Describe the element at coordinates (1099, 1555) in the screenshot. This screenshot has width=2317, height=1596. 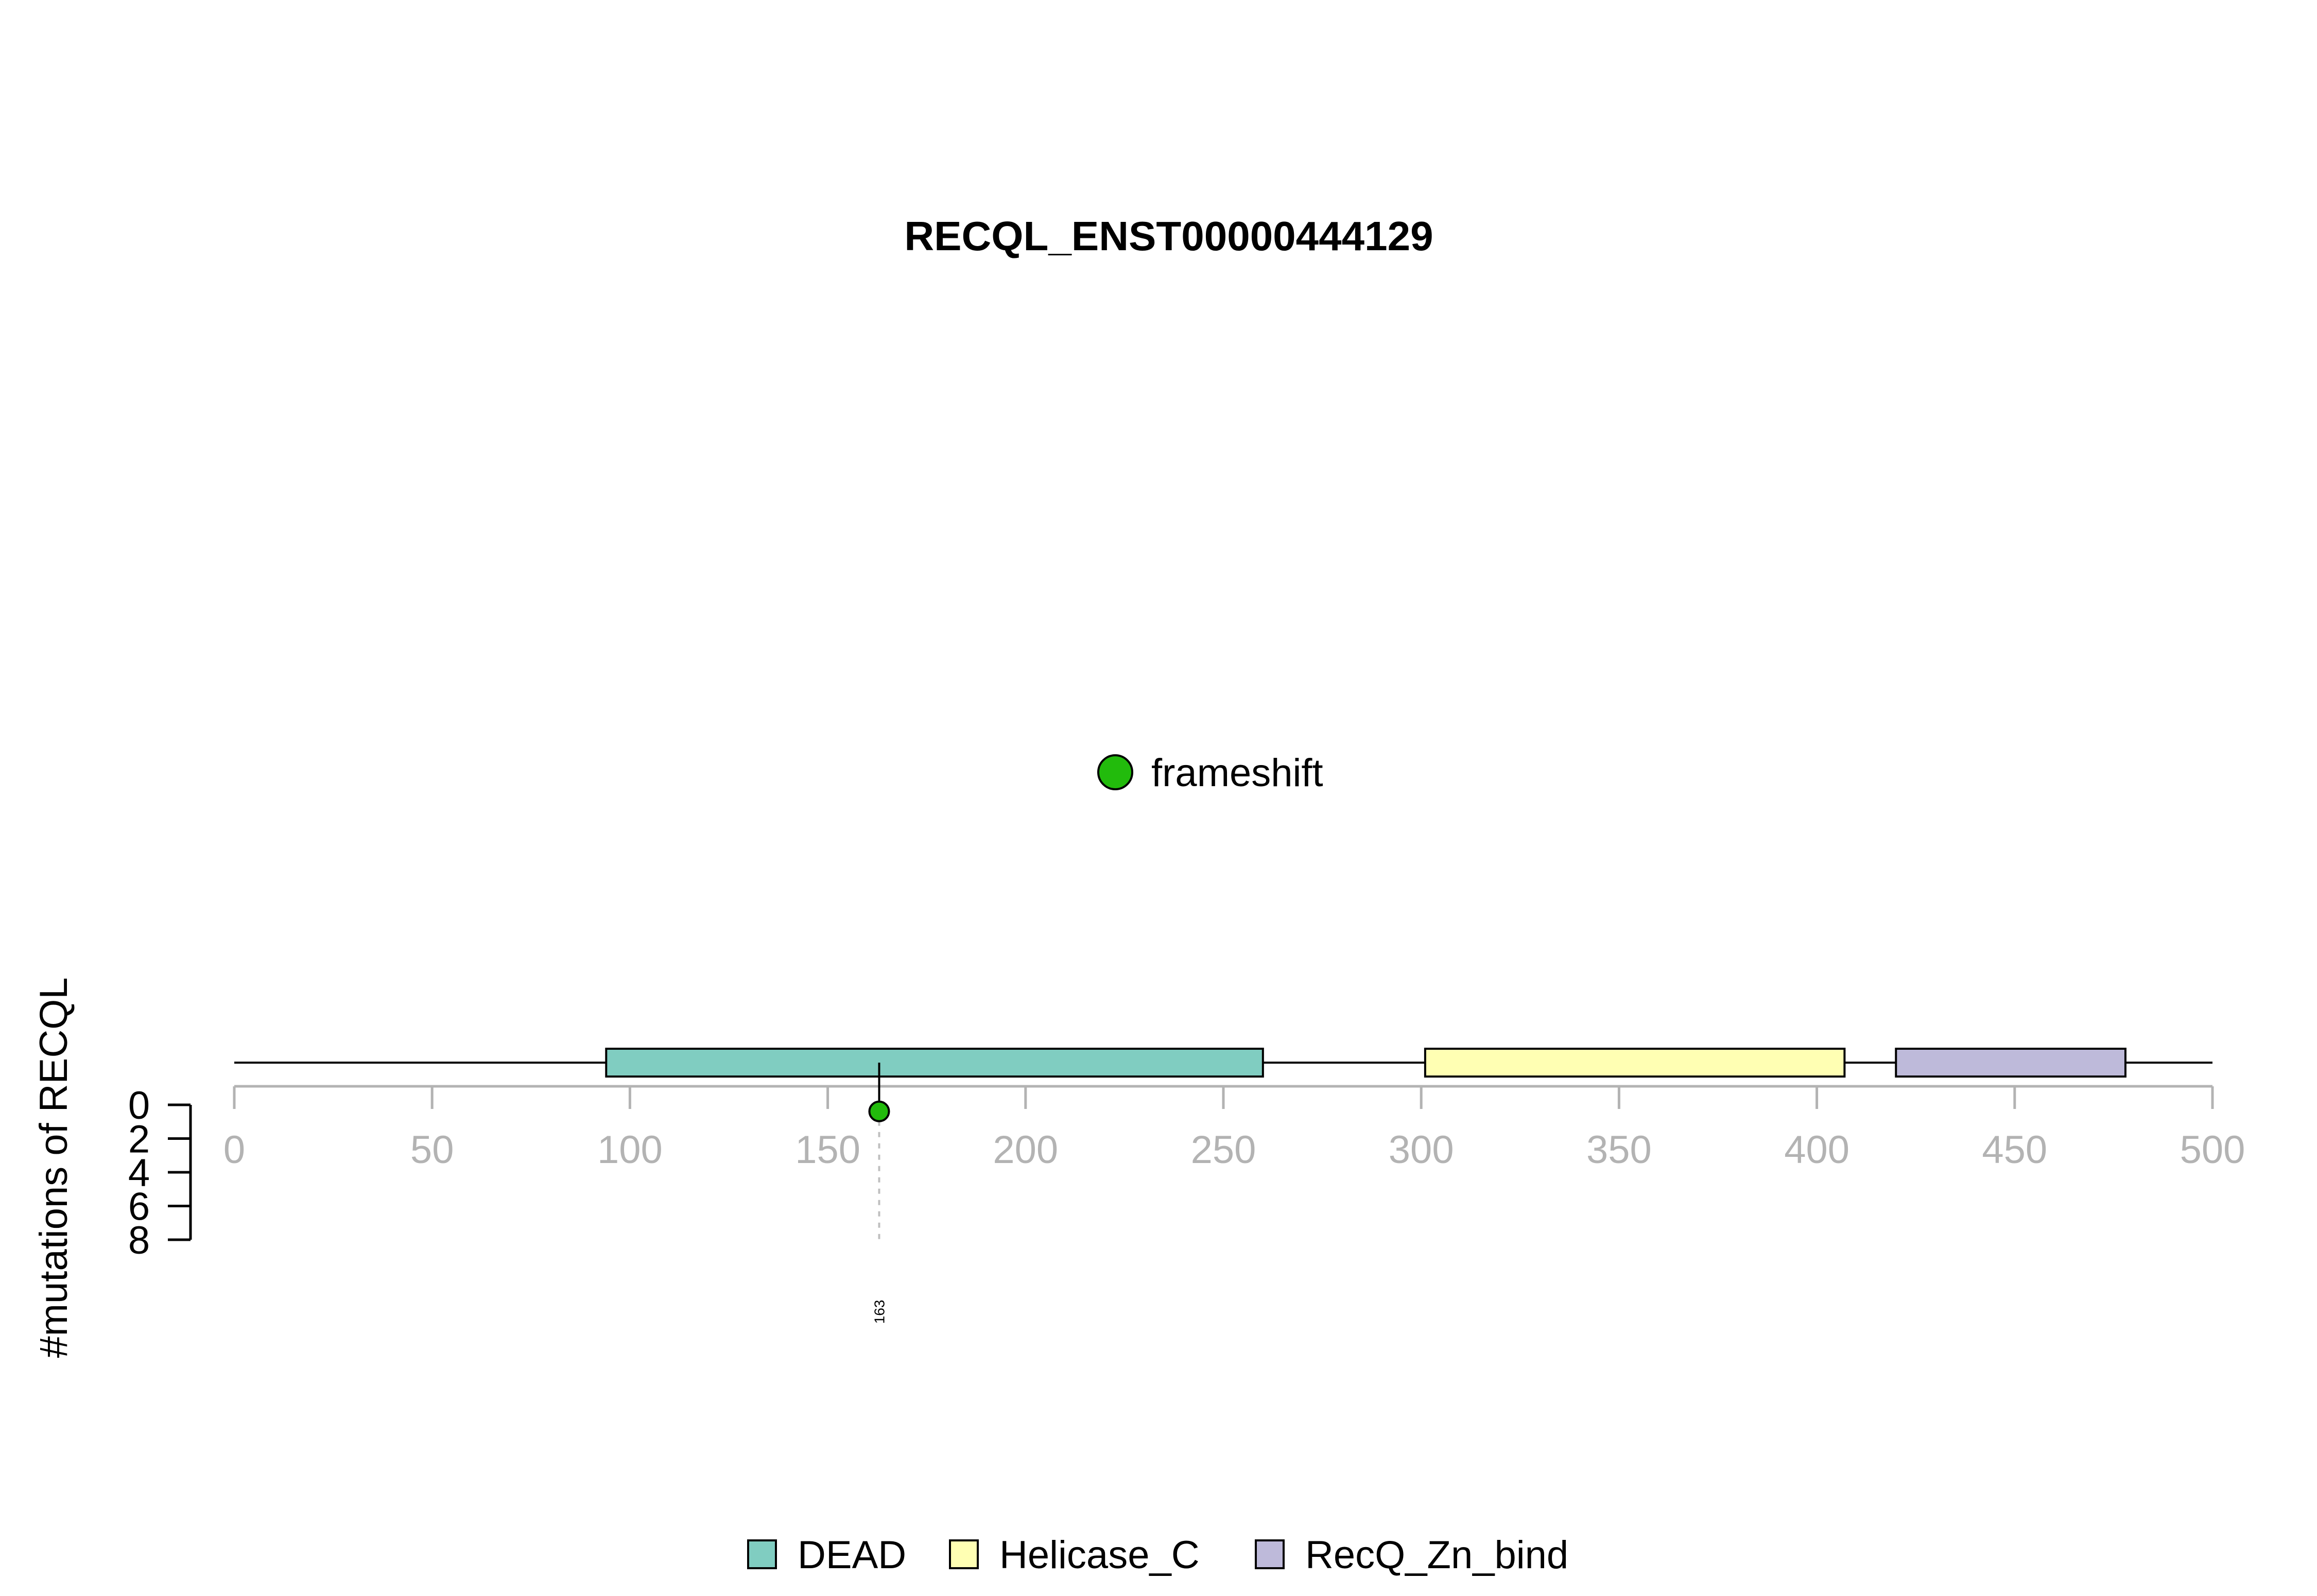
I see `legend-helicase-c-label: Helicase_C` at that location.